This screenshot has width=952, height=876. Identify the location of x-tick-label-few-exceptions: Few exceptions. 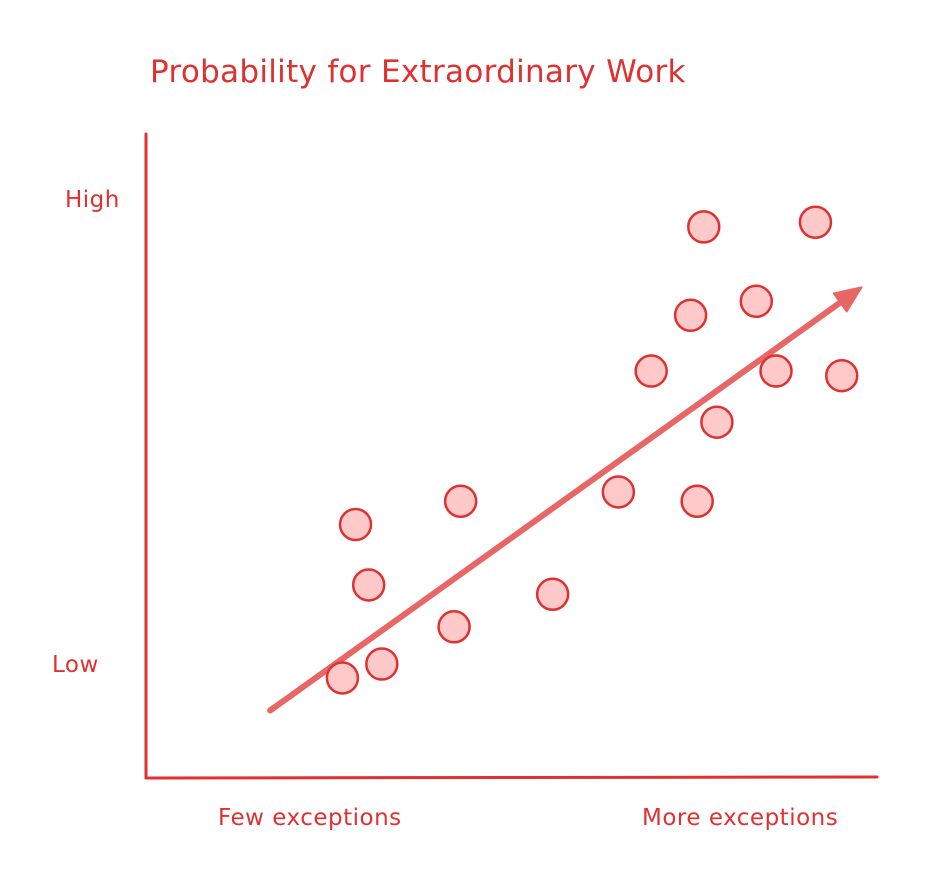
(310, 818).